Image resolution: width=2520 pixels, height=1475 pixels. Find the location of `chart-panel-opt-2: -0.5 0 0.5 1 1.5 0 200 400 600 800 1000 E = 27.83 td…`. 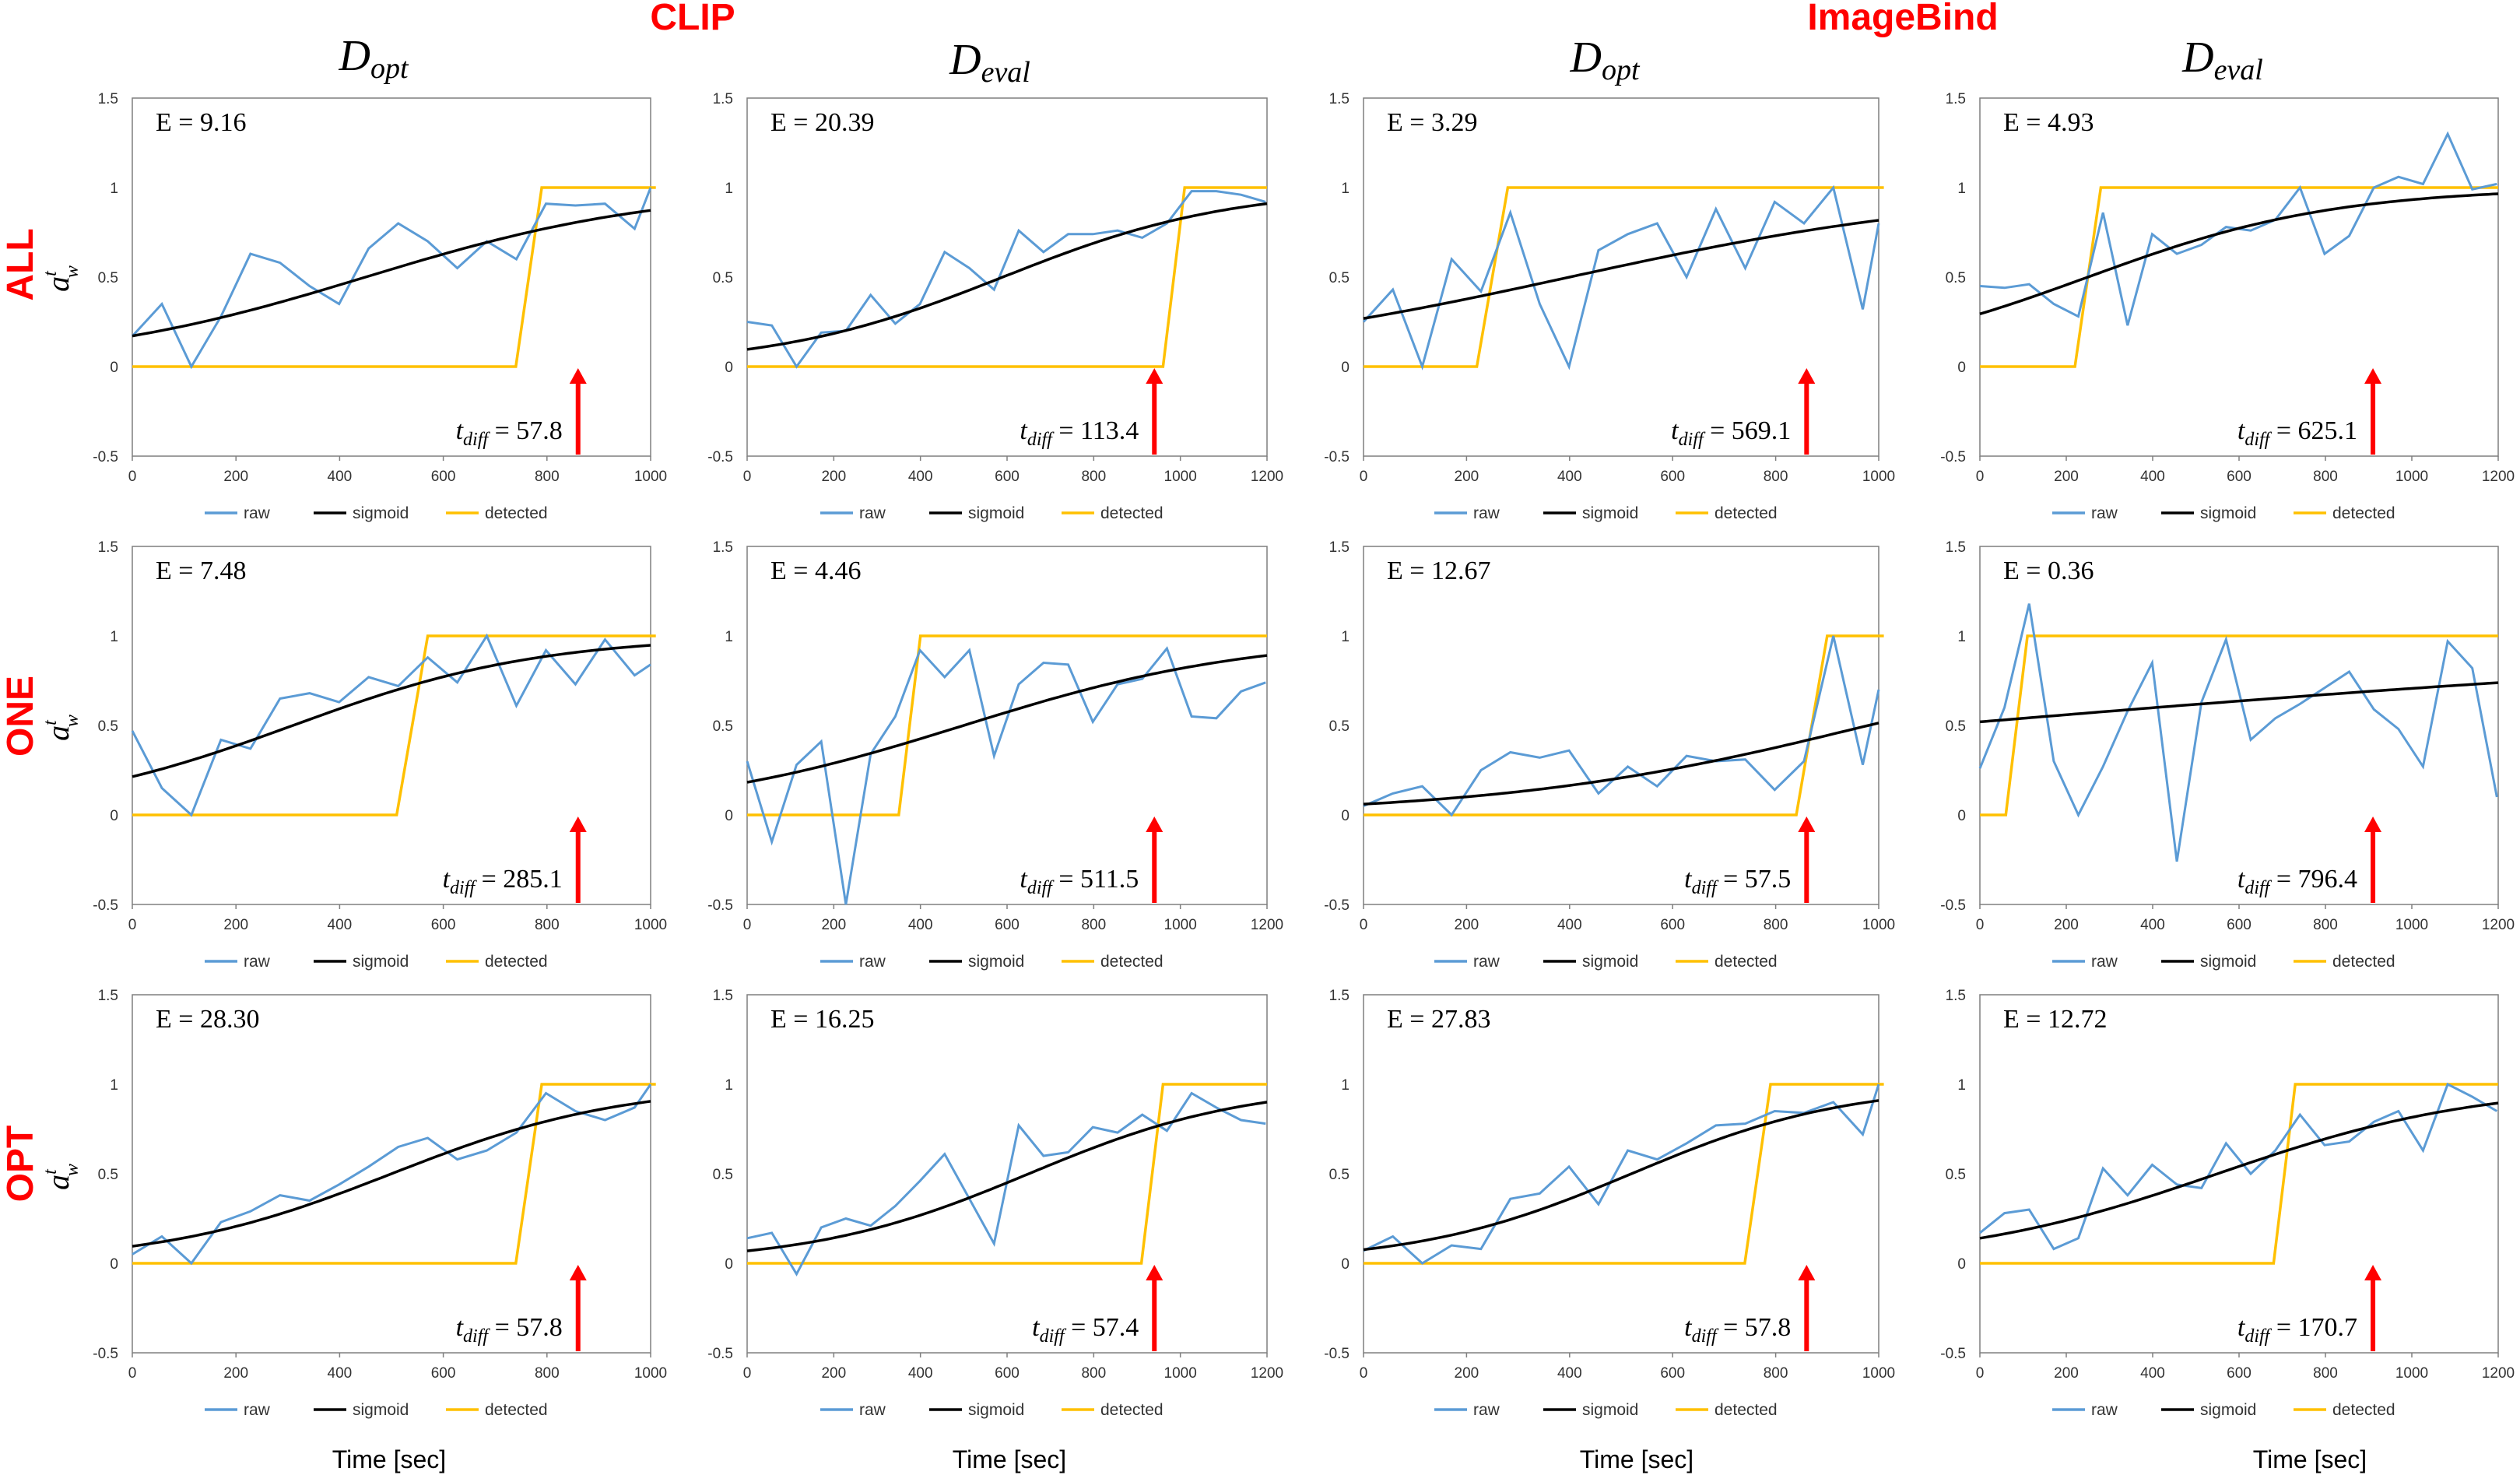

chart-panel-opt-2: -0.5 0 0.5 1 1.5 0 200 400 600 800 1000 E = 27.83 td… is located at coordinates (1610, 1203).